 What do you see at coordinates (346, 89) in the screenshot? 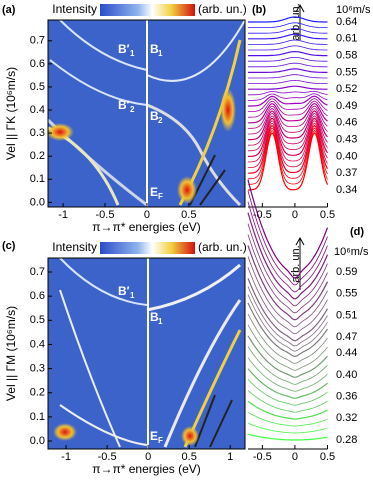
I see `curve-label: 0.52` at bounding box center [346, 89].